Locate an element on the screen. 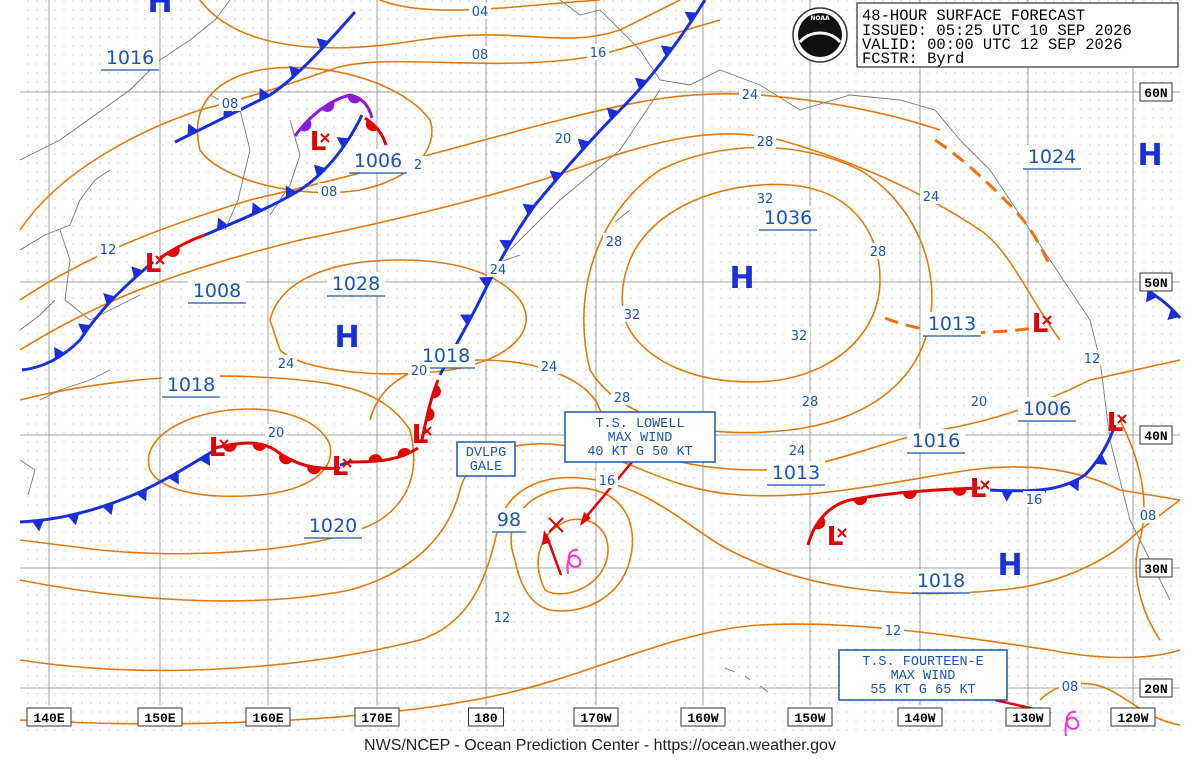 The width and height of the screenshot is (1200, 764). logo-text: NOAA is located at coordinates (820, 18).